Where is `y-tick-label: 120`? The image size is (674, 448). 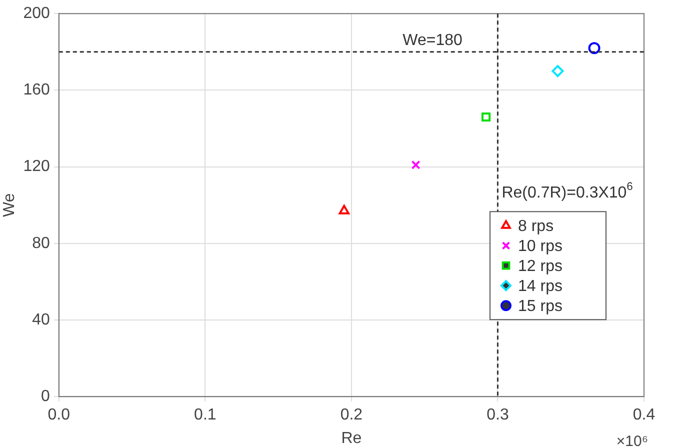 y-tick-label: 120 is located at coordinates (36, 167).